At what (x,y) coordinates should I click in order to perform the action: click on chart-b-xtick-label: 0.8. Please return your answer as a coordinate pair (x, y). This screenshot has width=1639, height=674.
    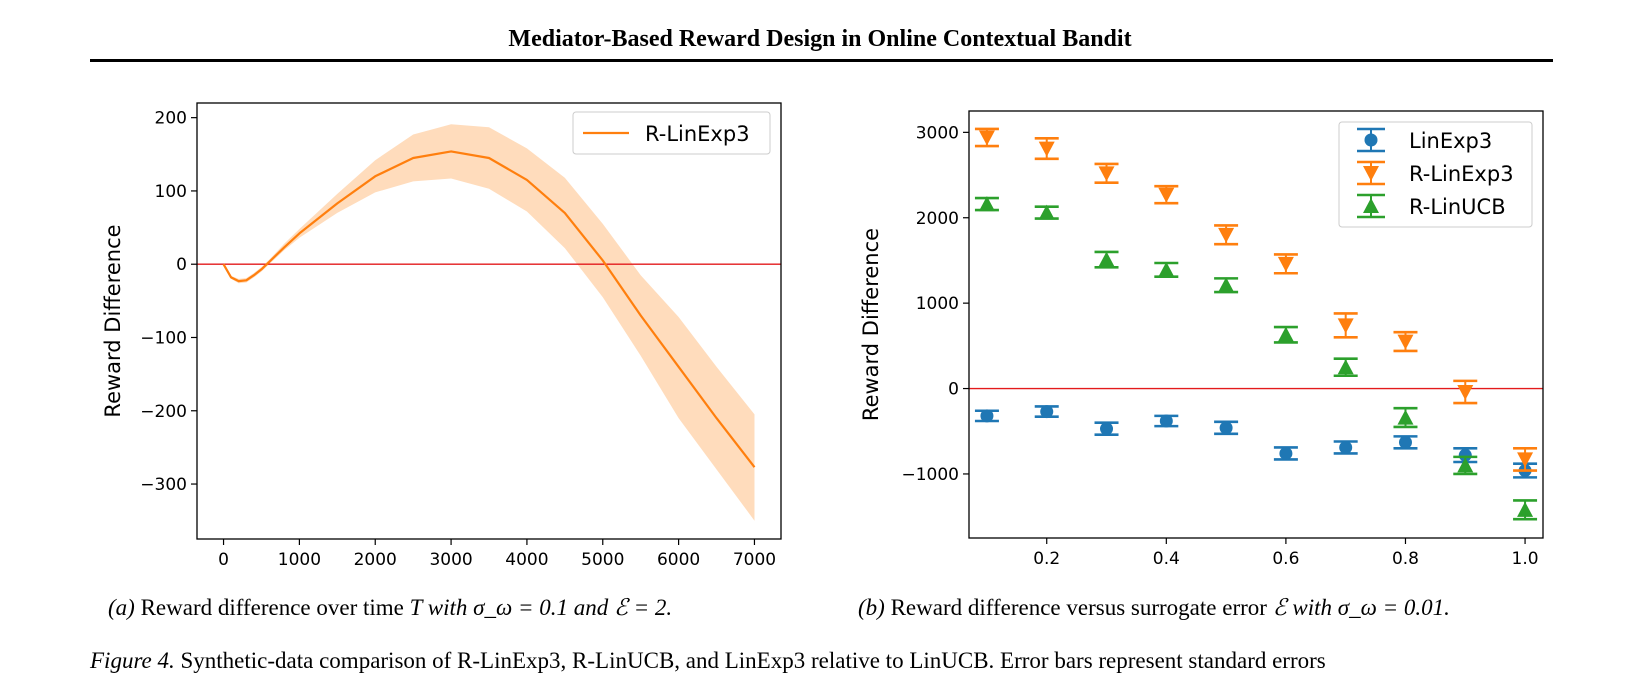
    Looking at the image, I should click on (1405, 559).